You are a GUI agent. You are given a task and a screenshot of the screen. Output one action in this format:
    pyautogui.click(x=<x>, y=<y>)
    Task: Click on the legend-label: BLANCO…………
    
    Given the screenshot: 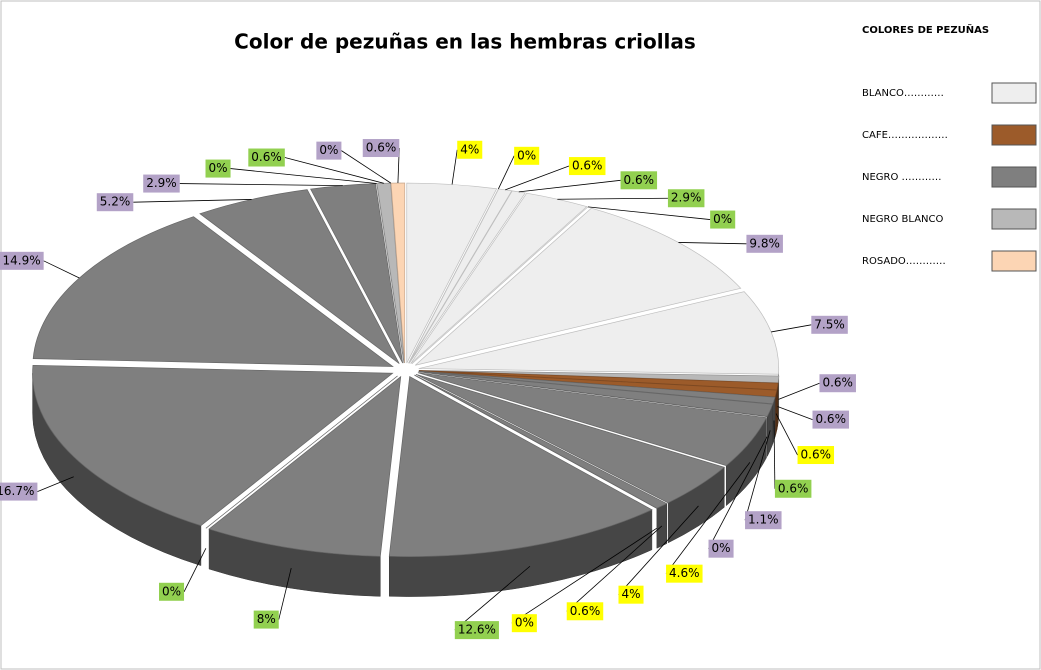 What is the action you would take?
    pyautogui.click(x=903, y=93)
    